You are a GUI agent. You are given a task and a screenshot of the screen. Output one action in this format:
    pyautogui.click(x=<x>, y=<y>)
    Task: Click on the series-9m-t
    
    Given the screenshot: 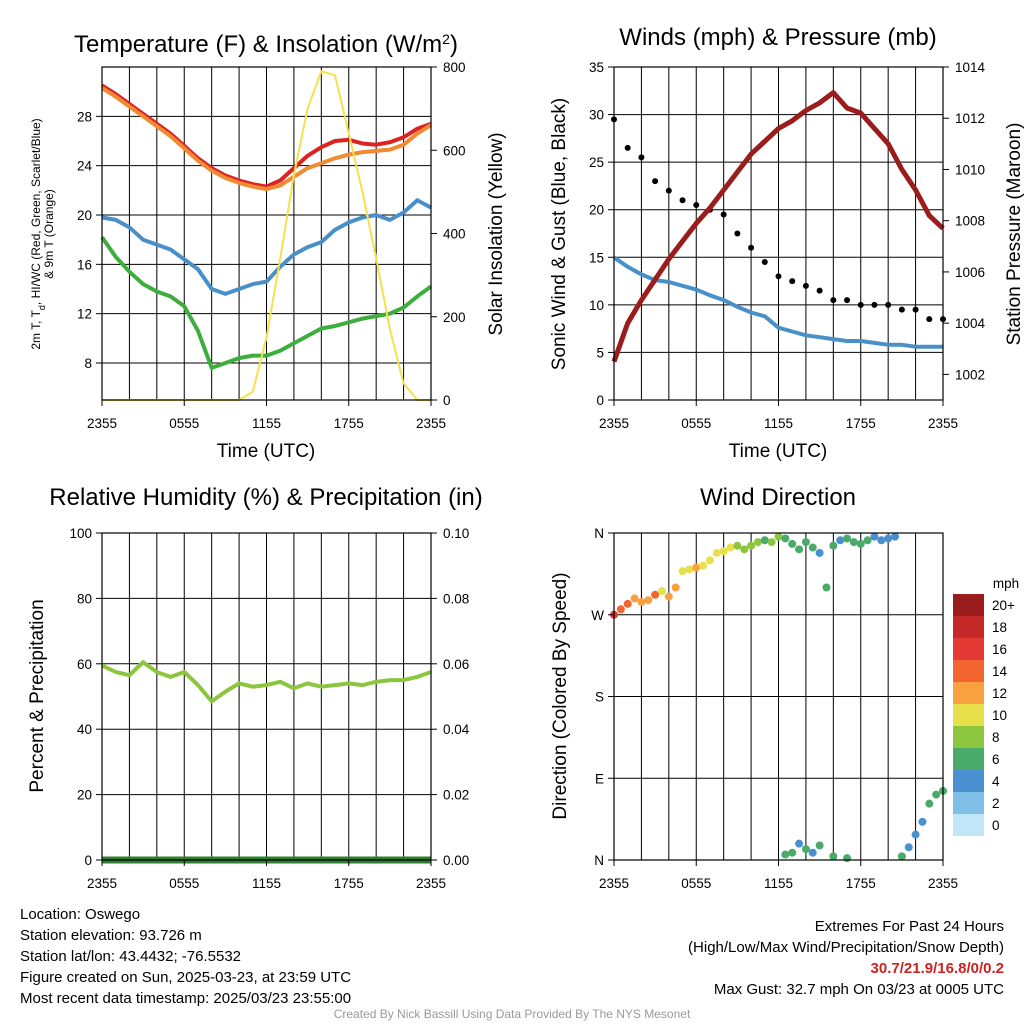 What is the action you would take?
    pyautogui.click(x=266, y=139)
    